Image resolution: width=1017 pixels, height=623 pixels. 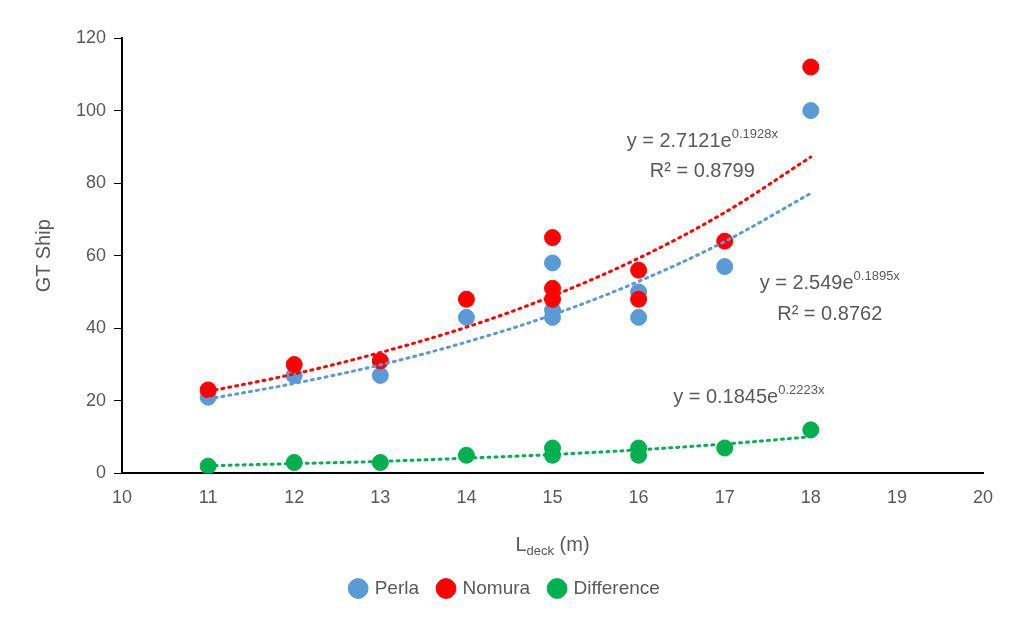 What do you see at coordinates (380, 497) in the screenshot?
I see `x-tick-label: 13` at bounding box center [380, 497].